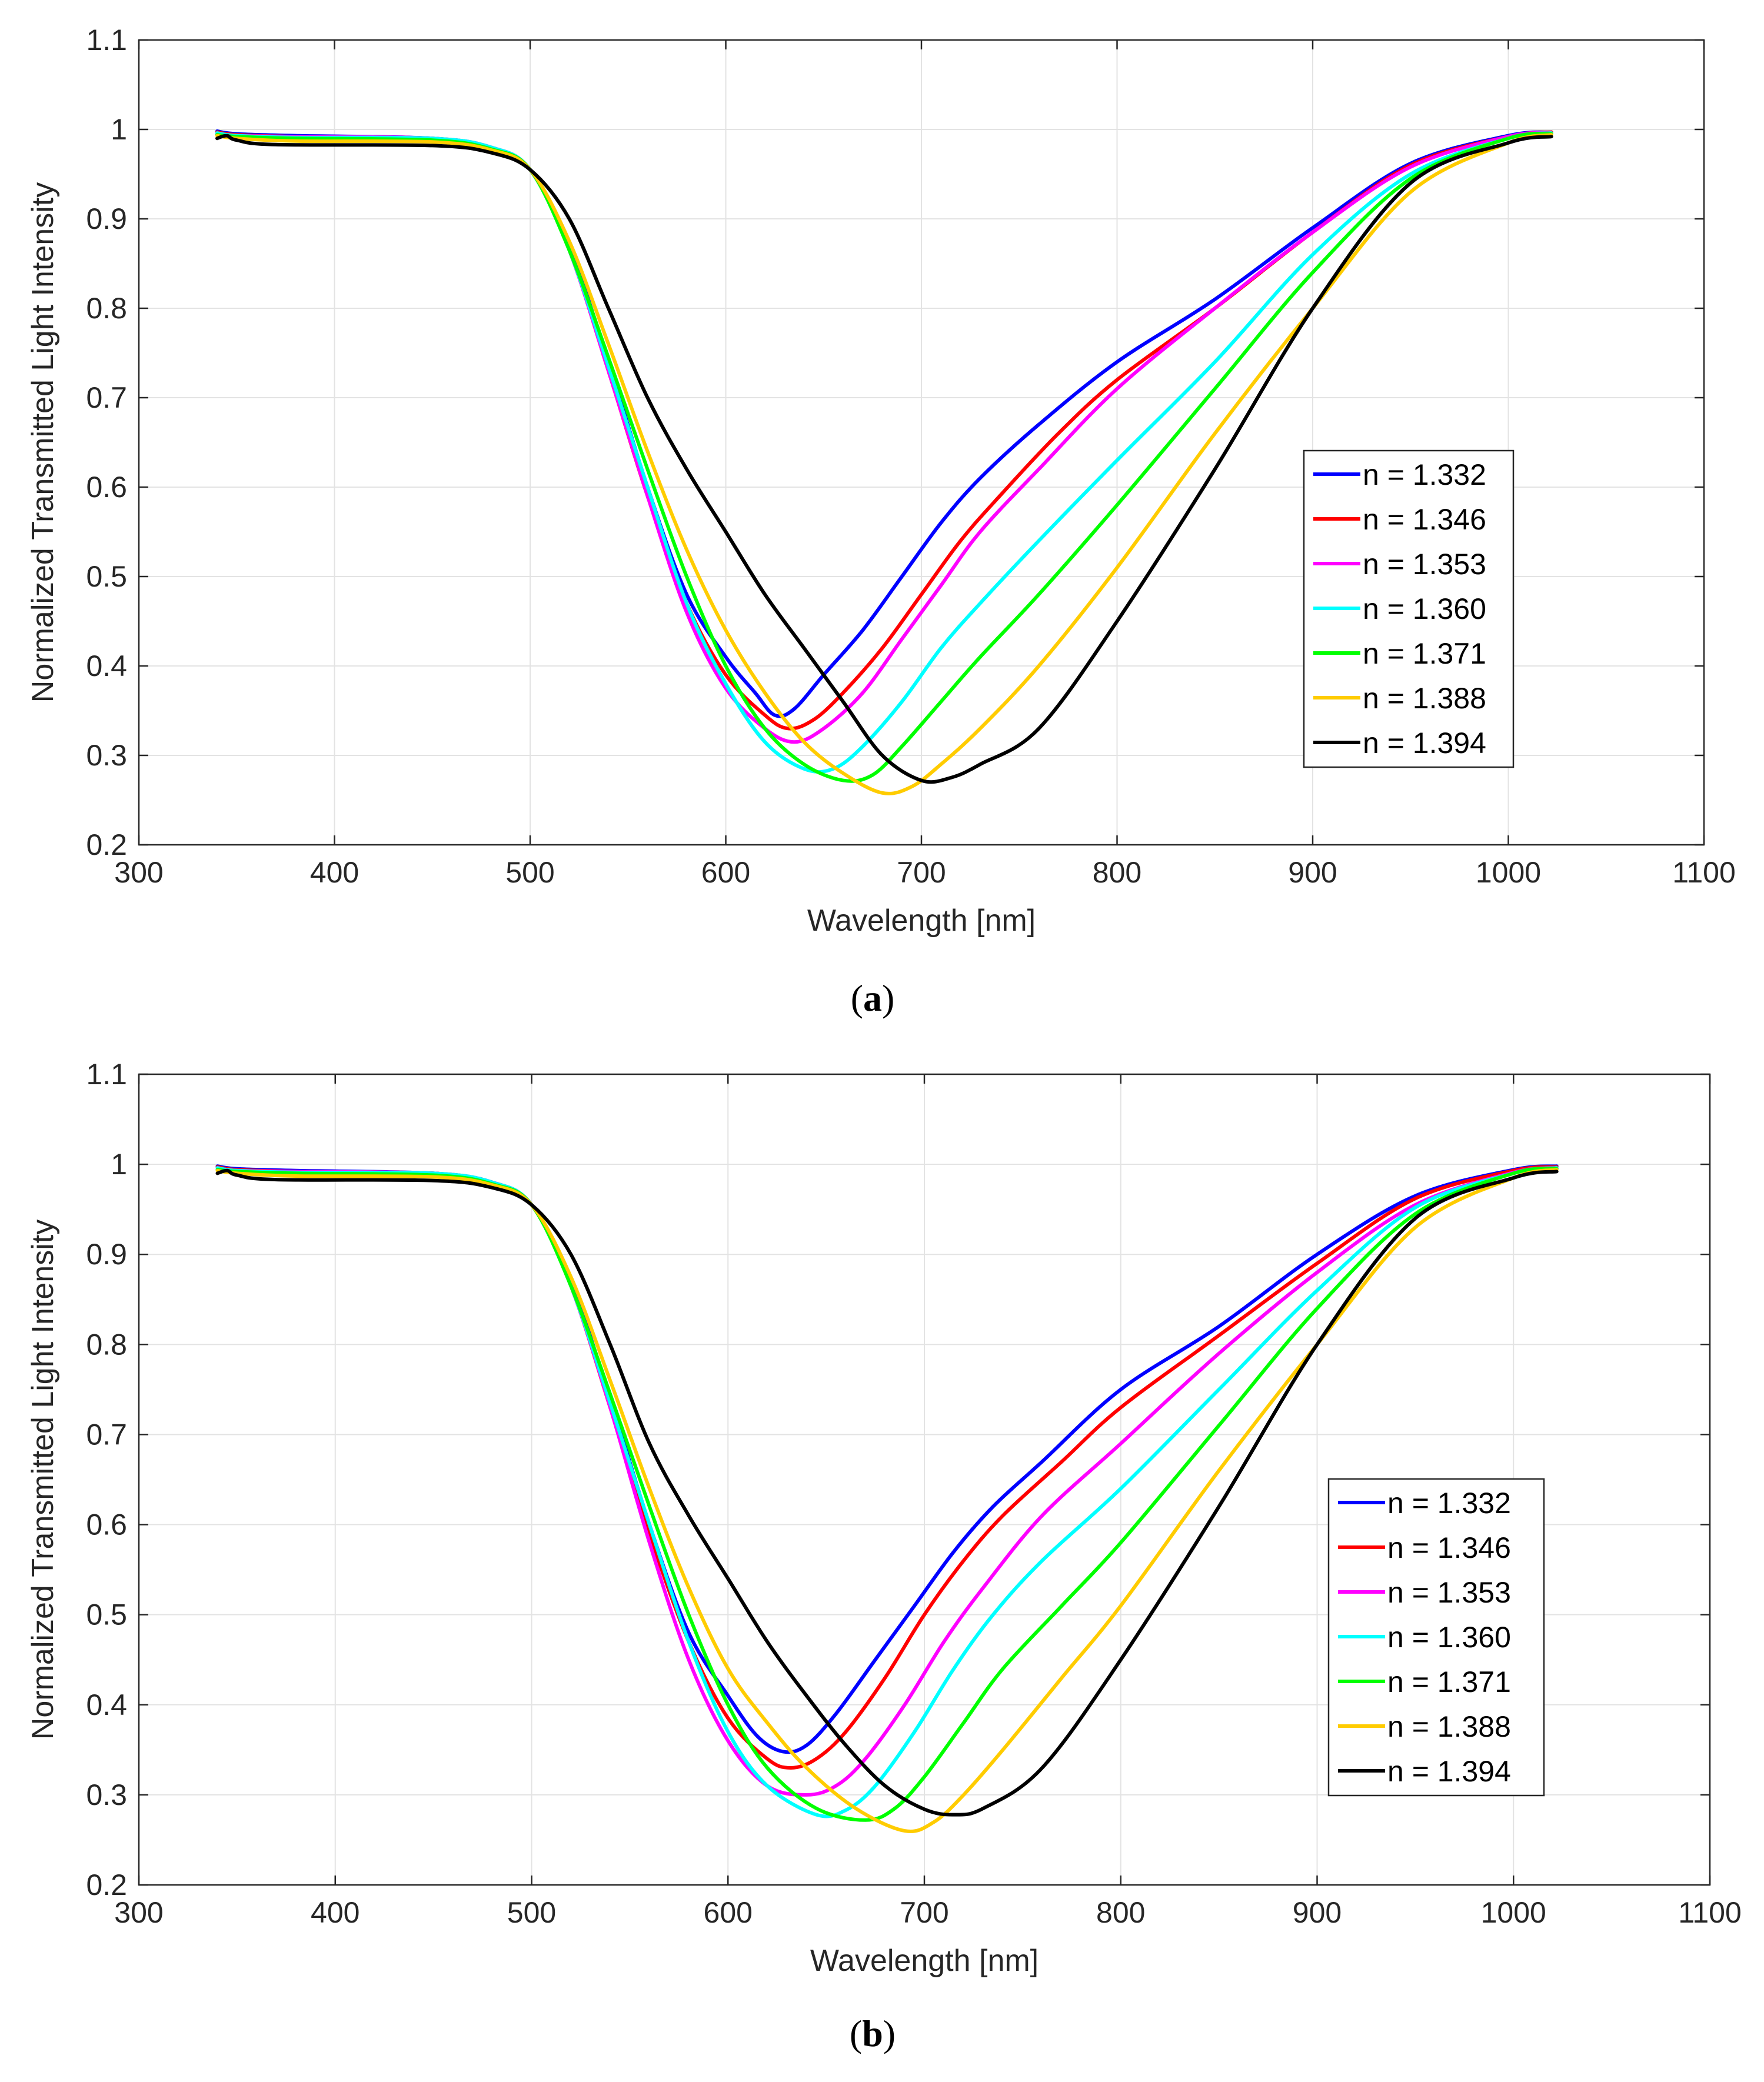 Image resolution: width=1764 pixels, height=2082 pixels. I want to click on x-axis-label-b: Wavelength [nm], so click(924, 1961).